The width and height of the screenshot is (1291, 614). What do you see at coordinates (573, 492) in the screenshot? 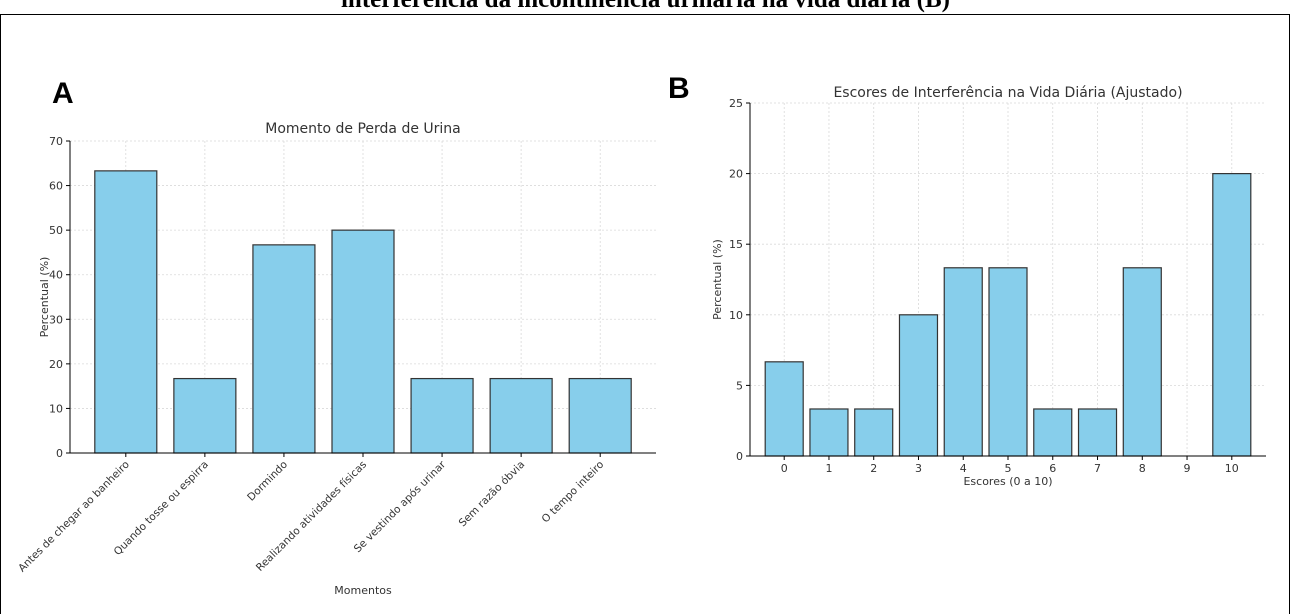
I see `x-tick-label: O tempo inteiro` at bounding box center [573, 492].